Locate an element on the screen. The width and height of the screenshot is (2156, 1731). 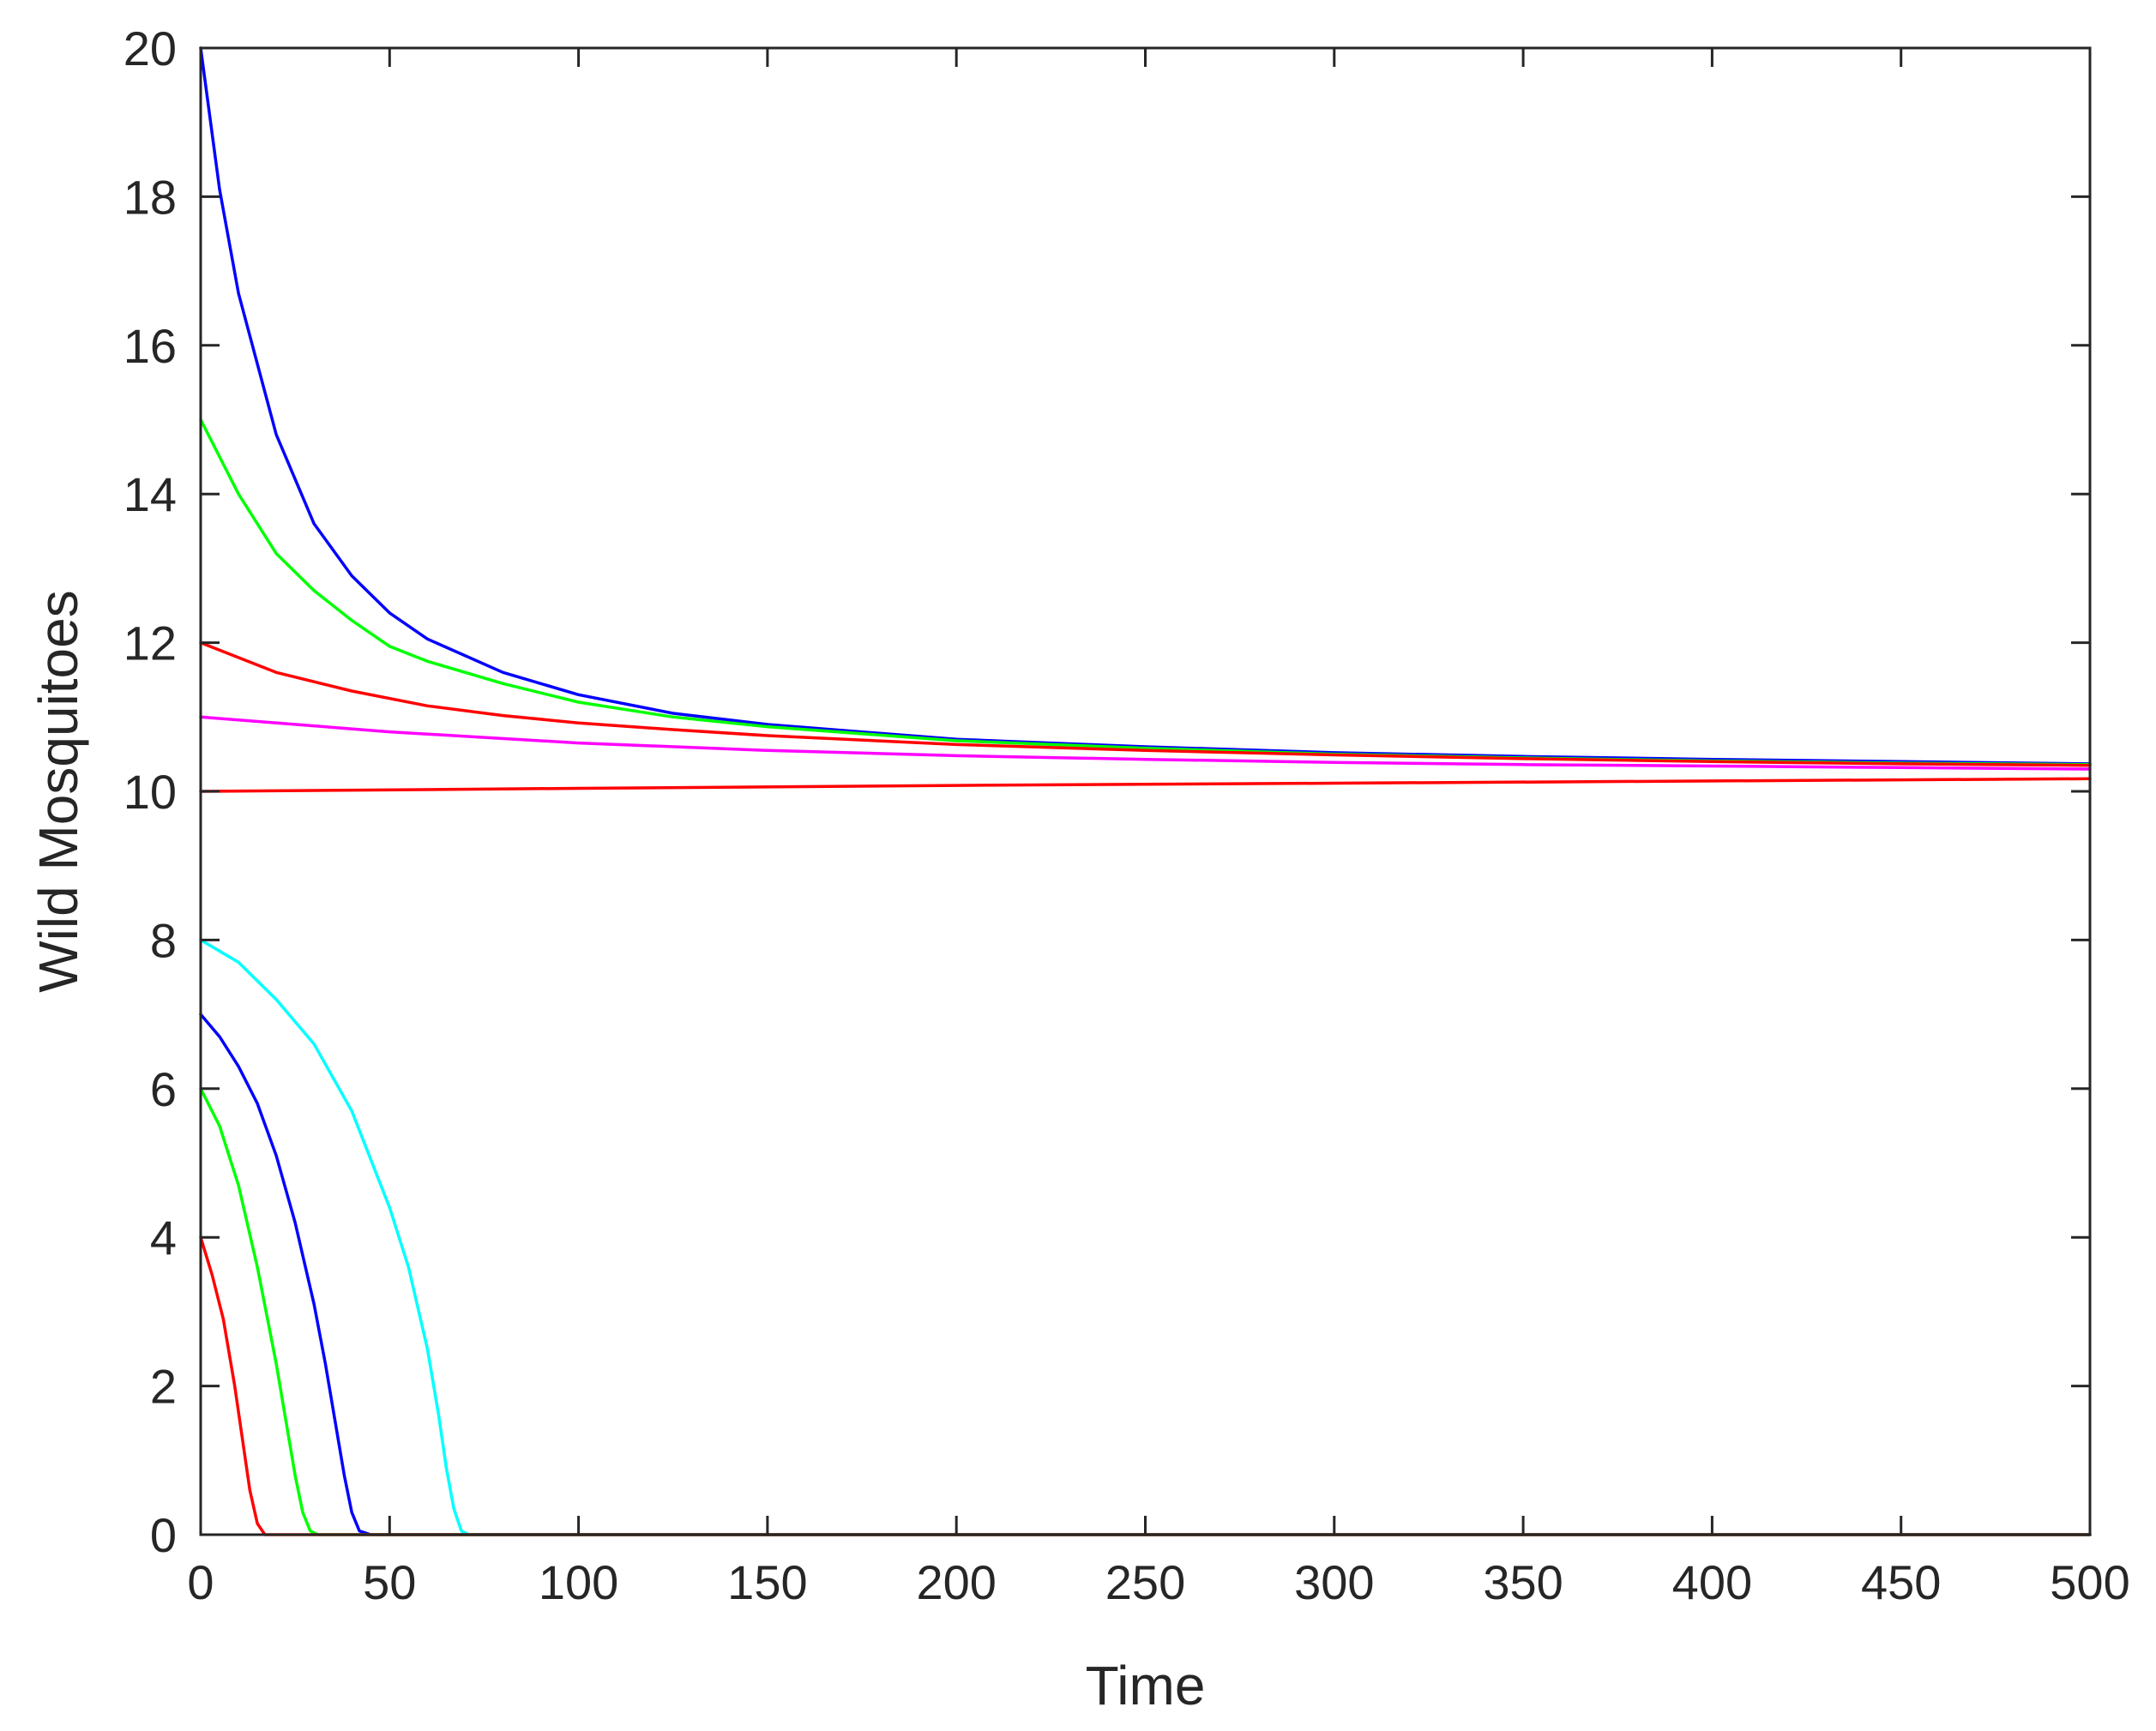
x-tick-label: 300 is located at coordinates (1334, 1582).